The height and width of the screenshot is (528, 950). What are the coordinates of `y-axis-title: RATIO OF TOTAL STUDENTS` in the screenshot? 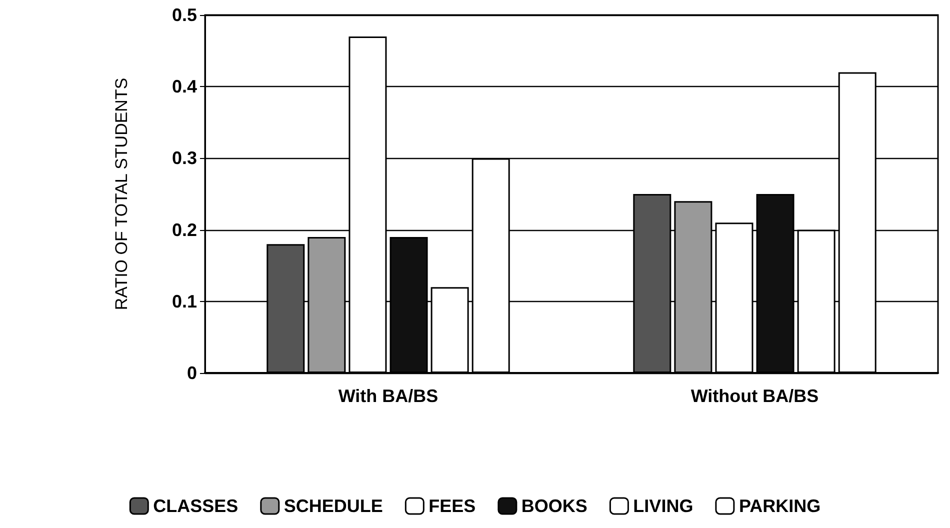 It's located at (121, 194).